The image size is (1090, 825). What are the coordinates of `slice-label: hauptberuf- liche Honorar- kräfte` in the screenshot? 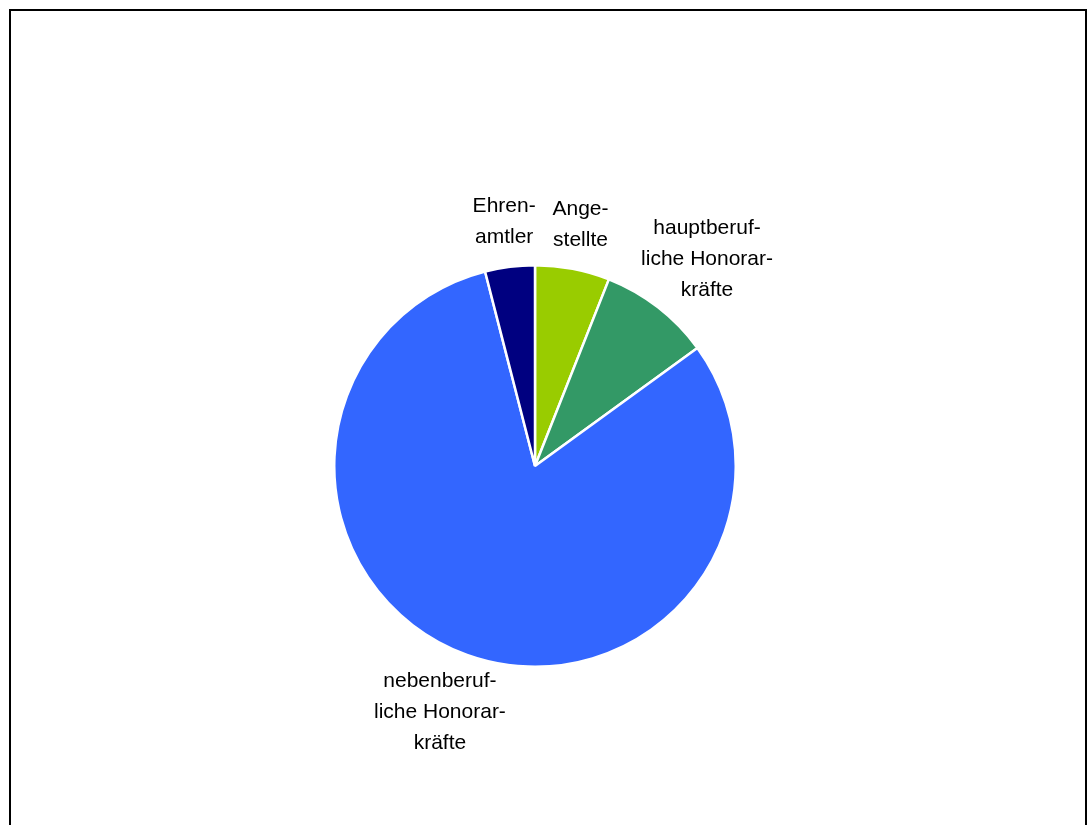 It's located at (707, 258).